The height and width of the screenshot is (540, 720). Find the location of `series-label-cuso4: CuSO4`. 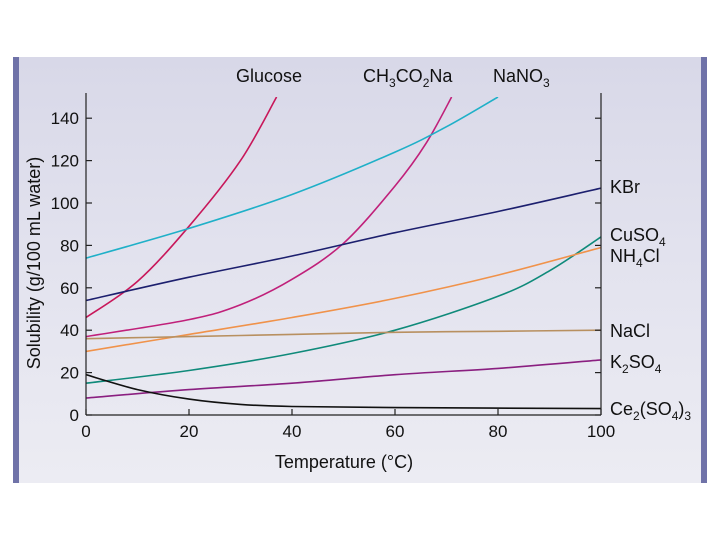

series-label-cuso4: CuSO4 is located at coordinates (638, 237).